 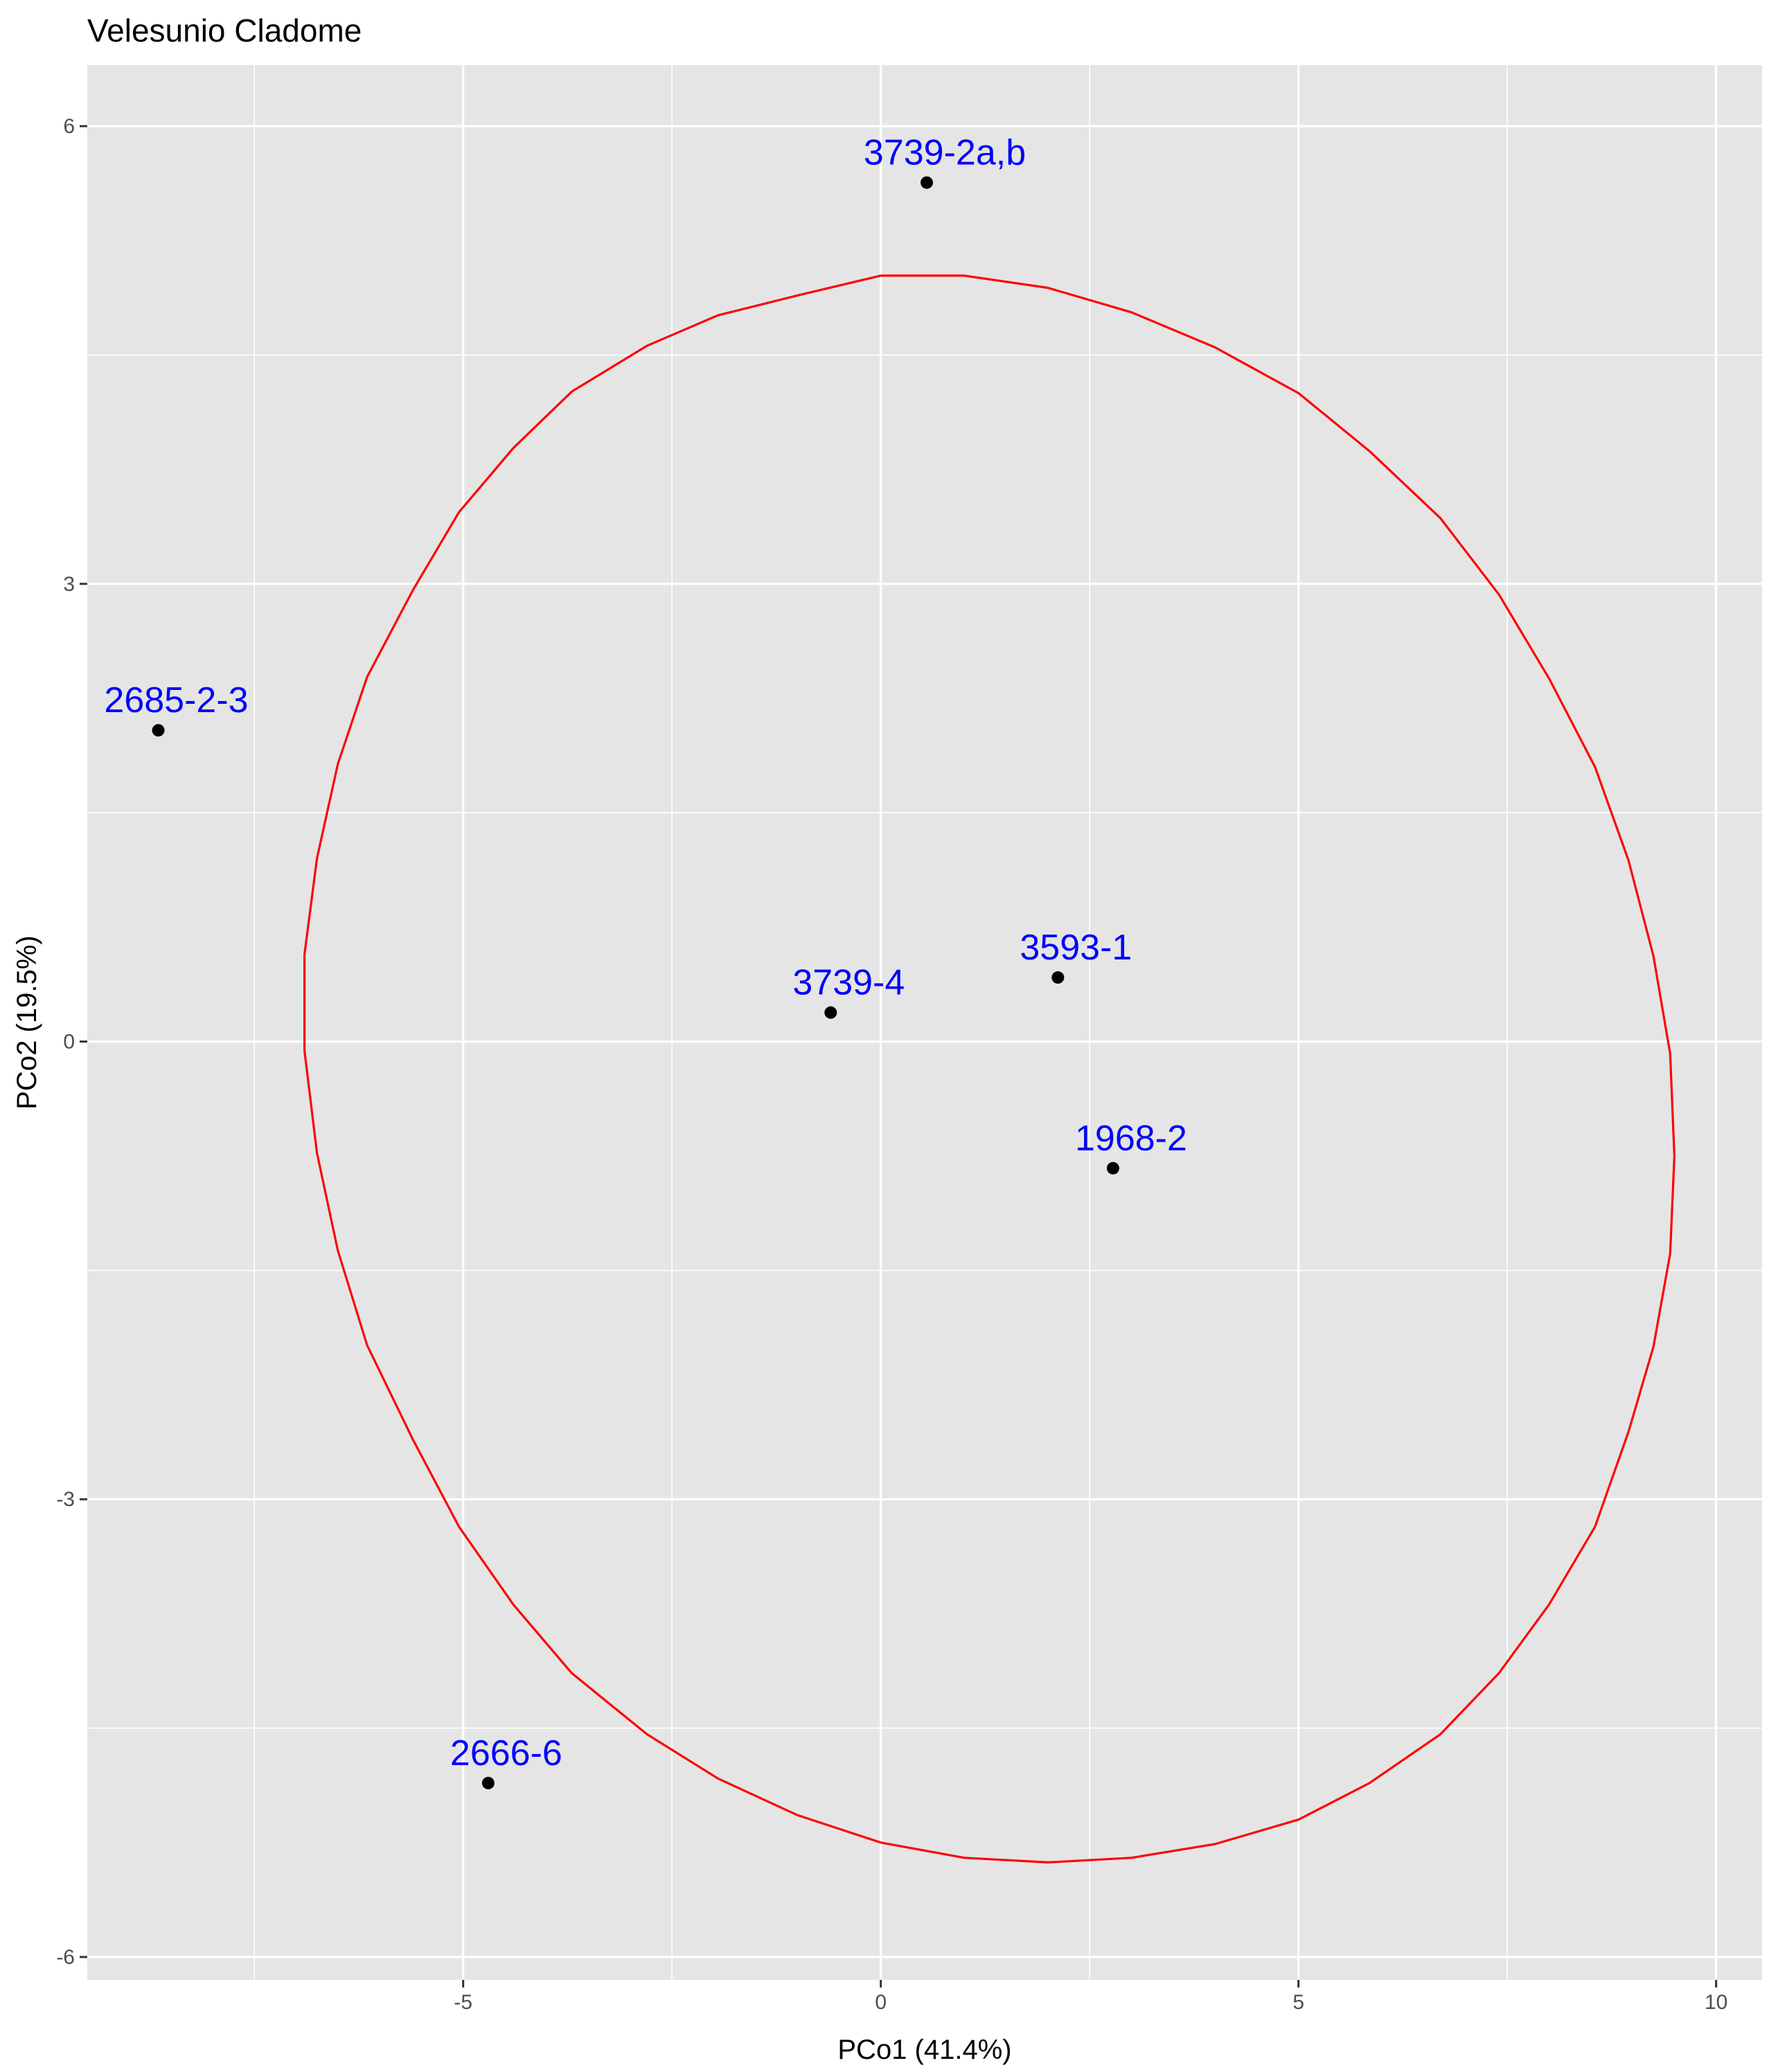 What do you see at coordinates (945, 153) in the screenshot?
I see `data-point-label: 3739-2a,b` at bounding box center [945, 153].